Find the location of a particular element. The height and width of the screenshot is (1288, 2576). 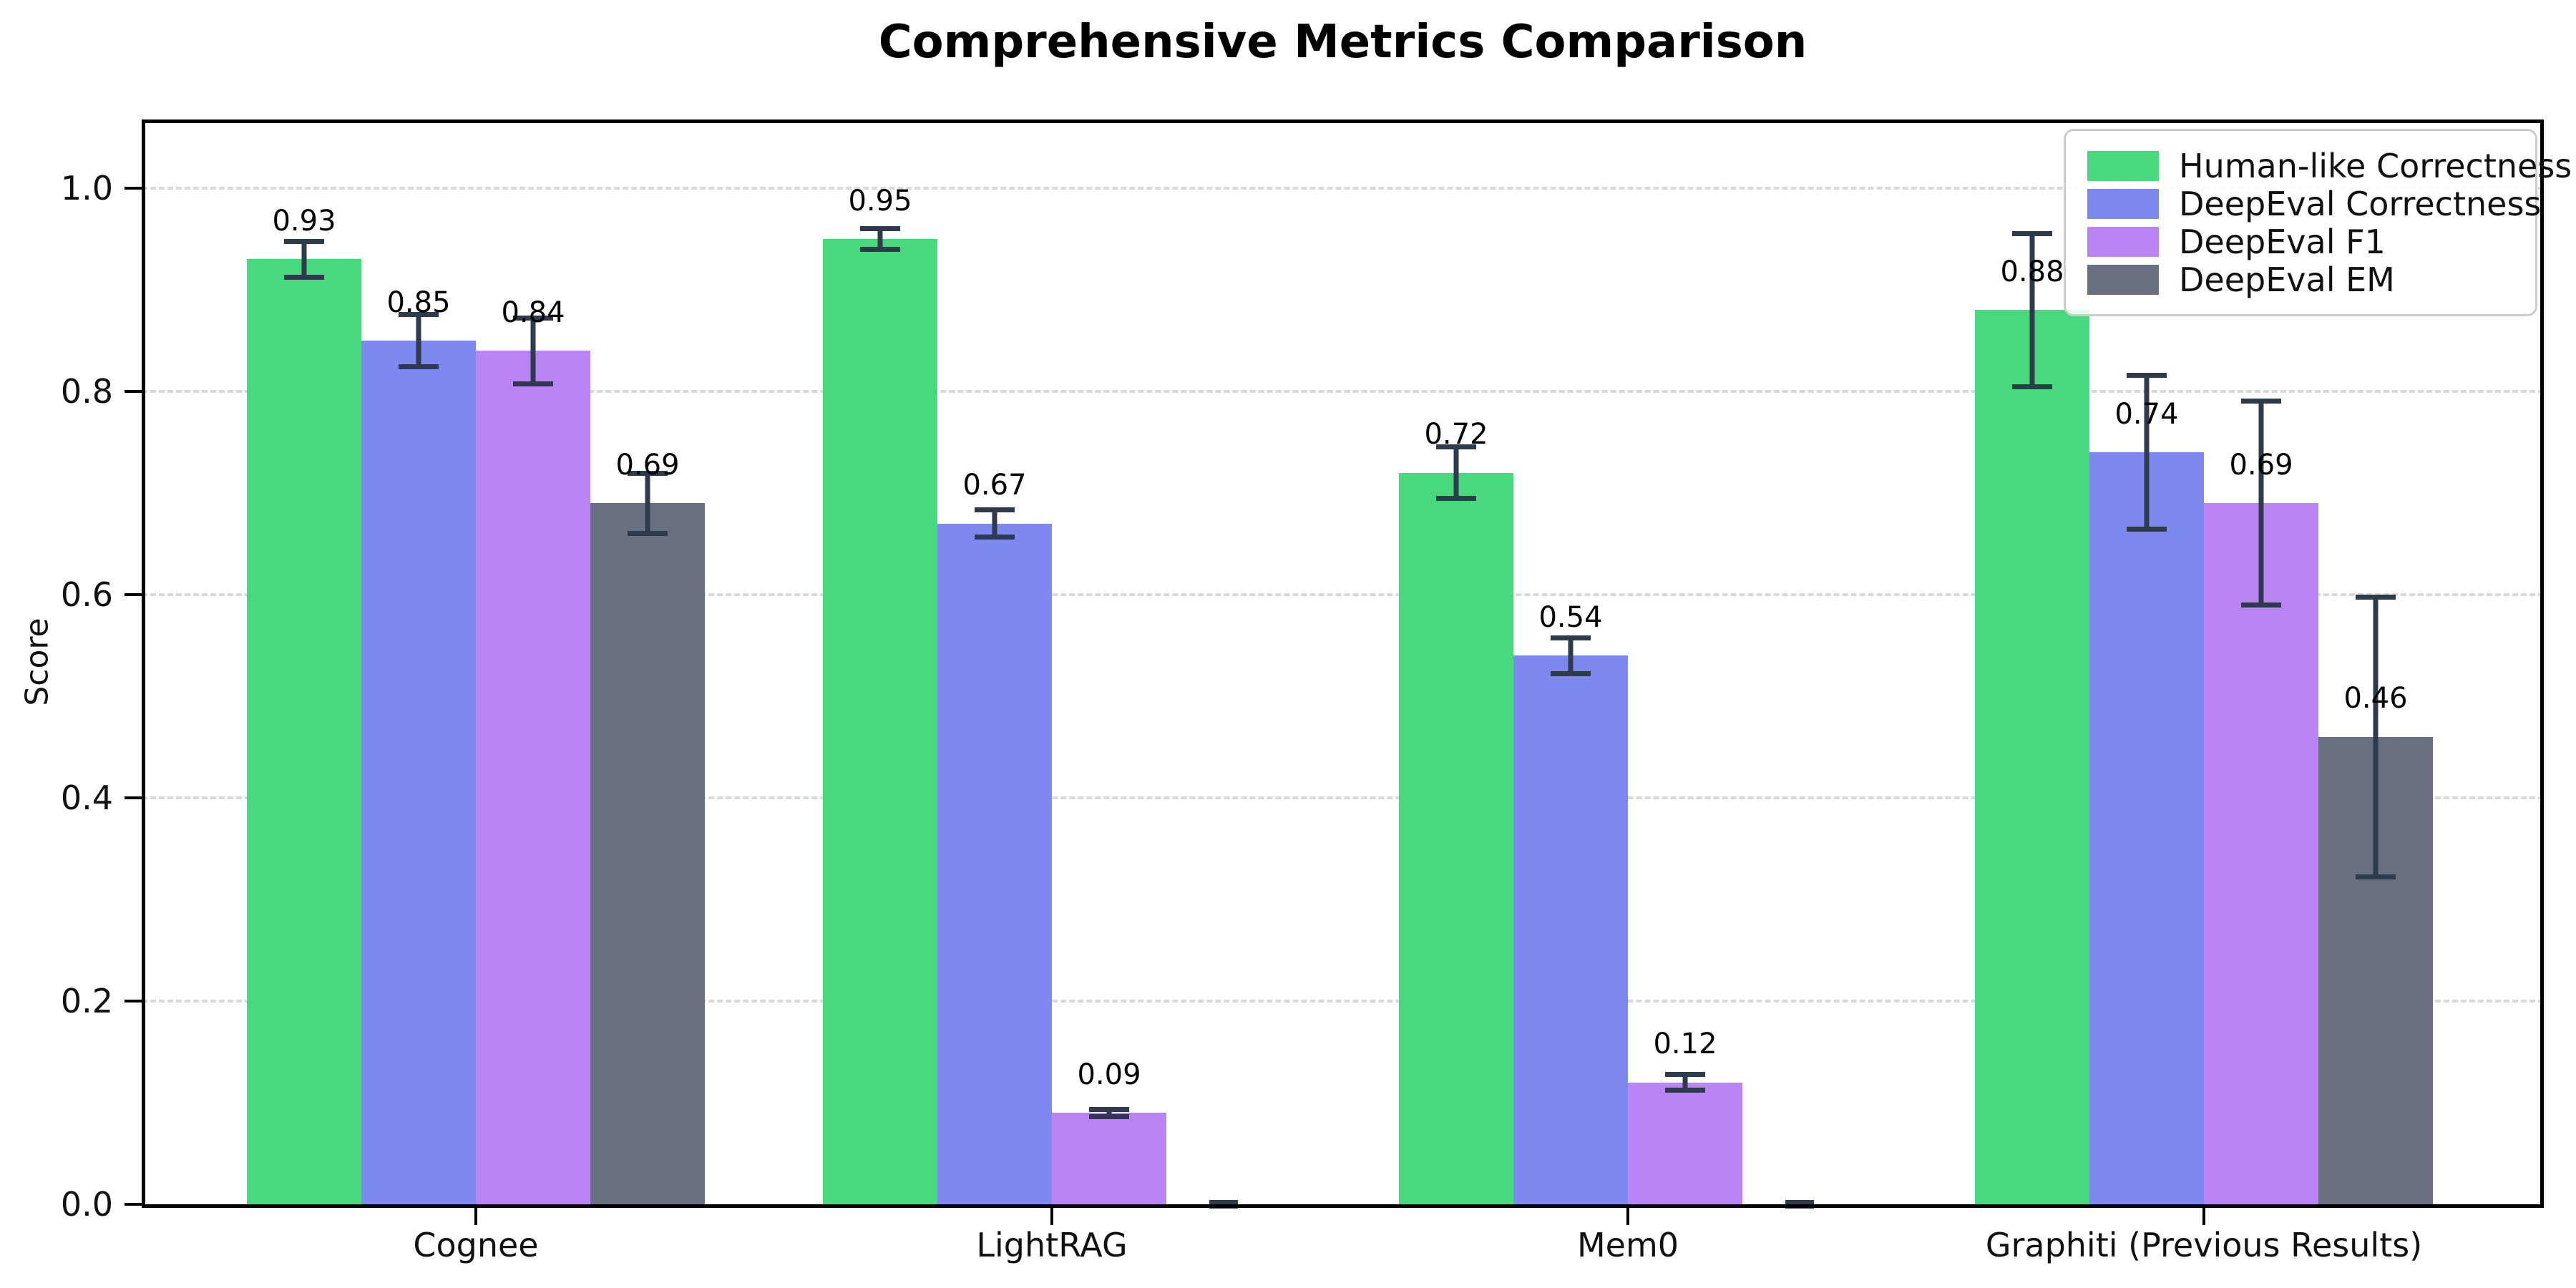

y-tick-label: 1.0 is located at coordinates (86, 188).